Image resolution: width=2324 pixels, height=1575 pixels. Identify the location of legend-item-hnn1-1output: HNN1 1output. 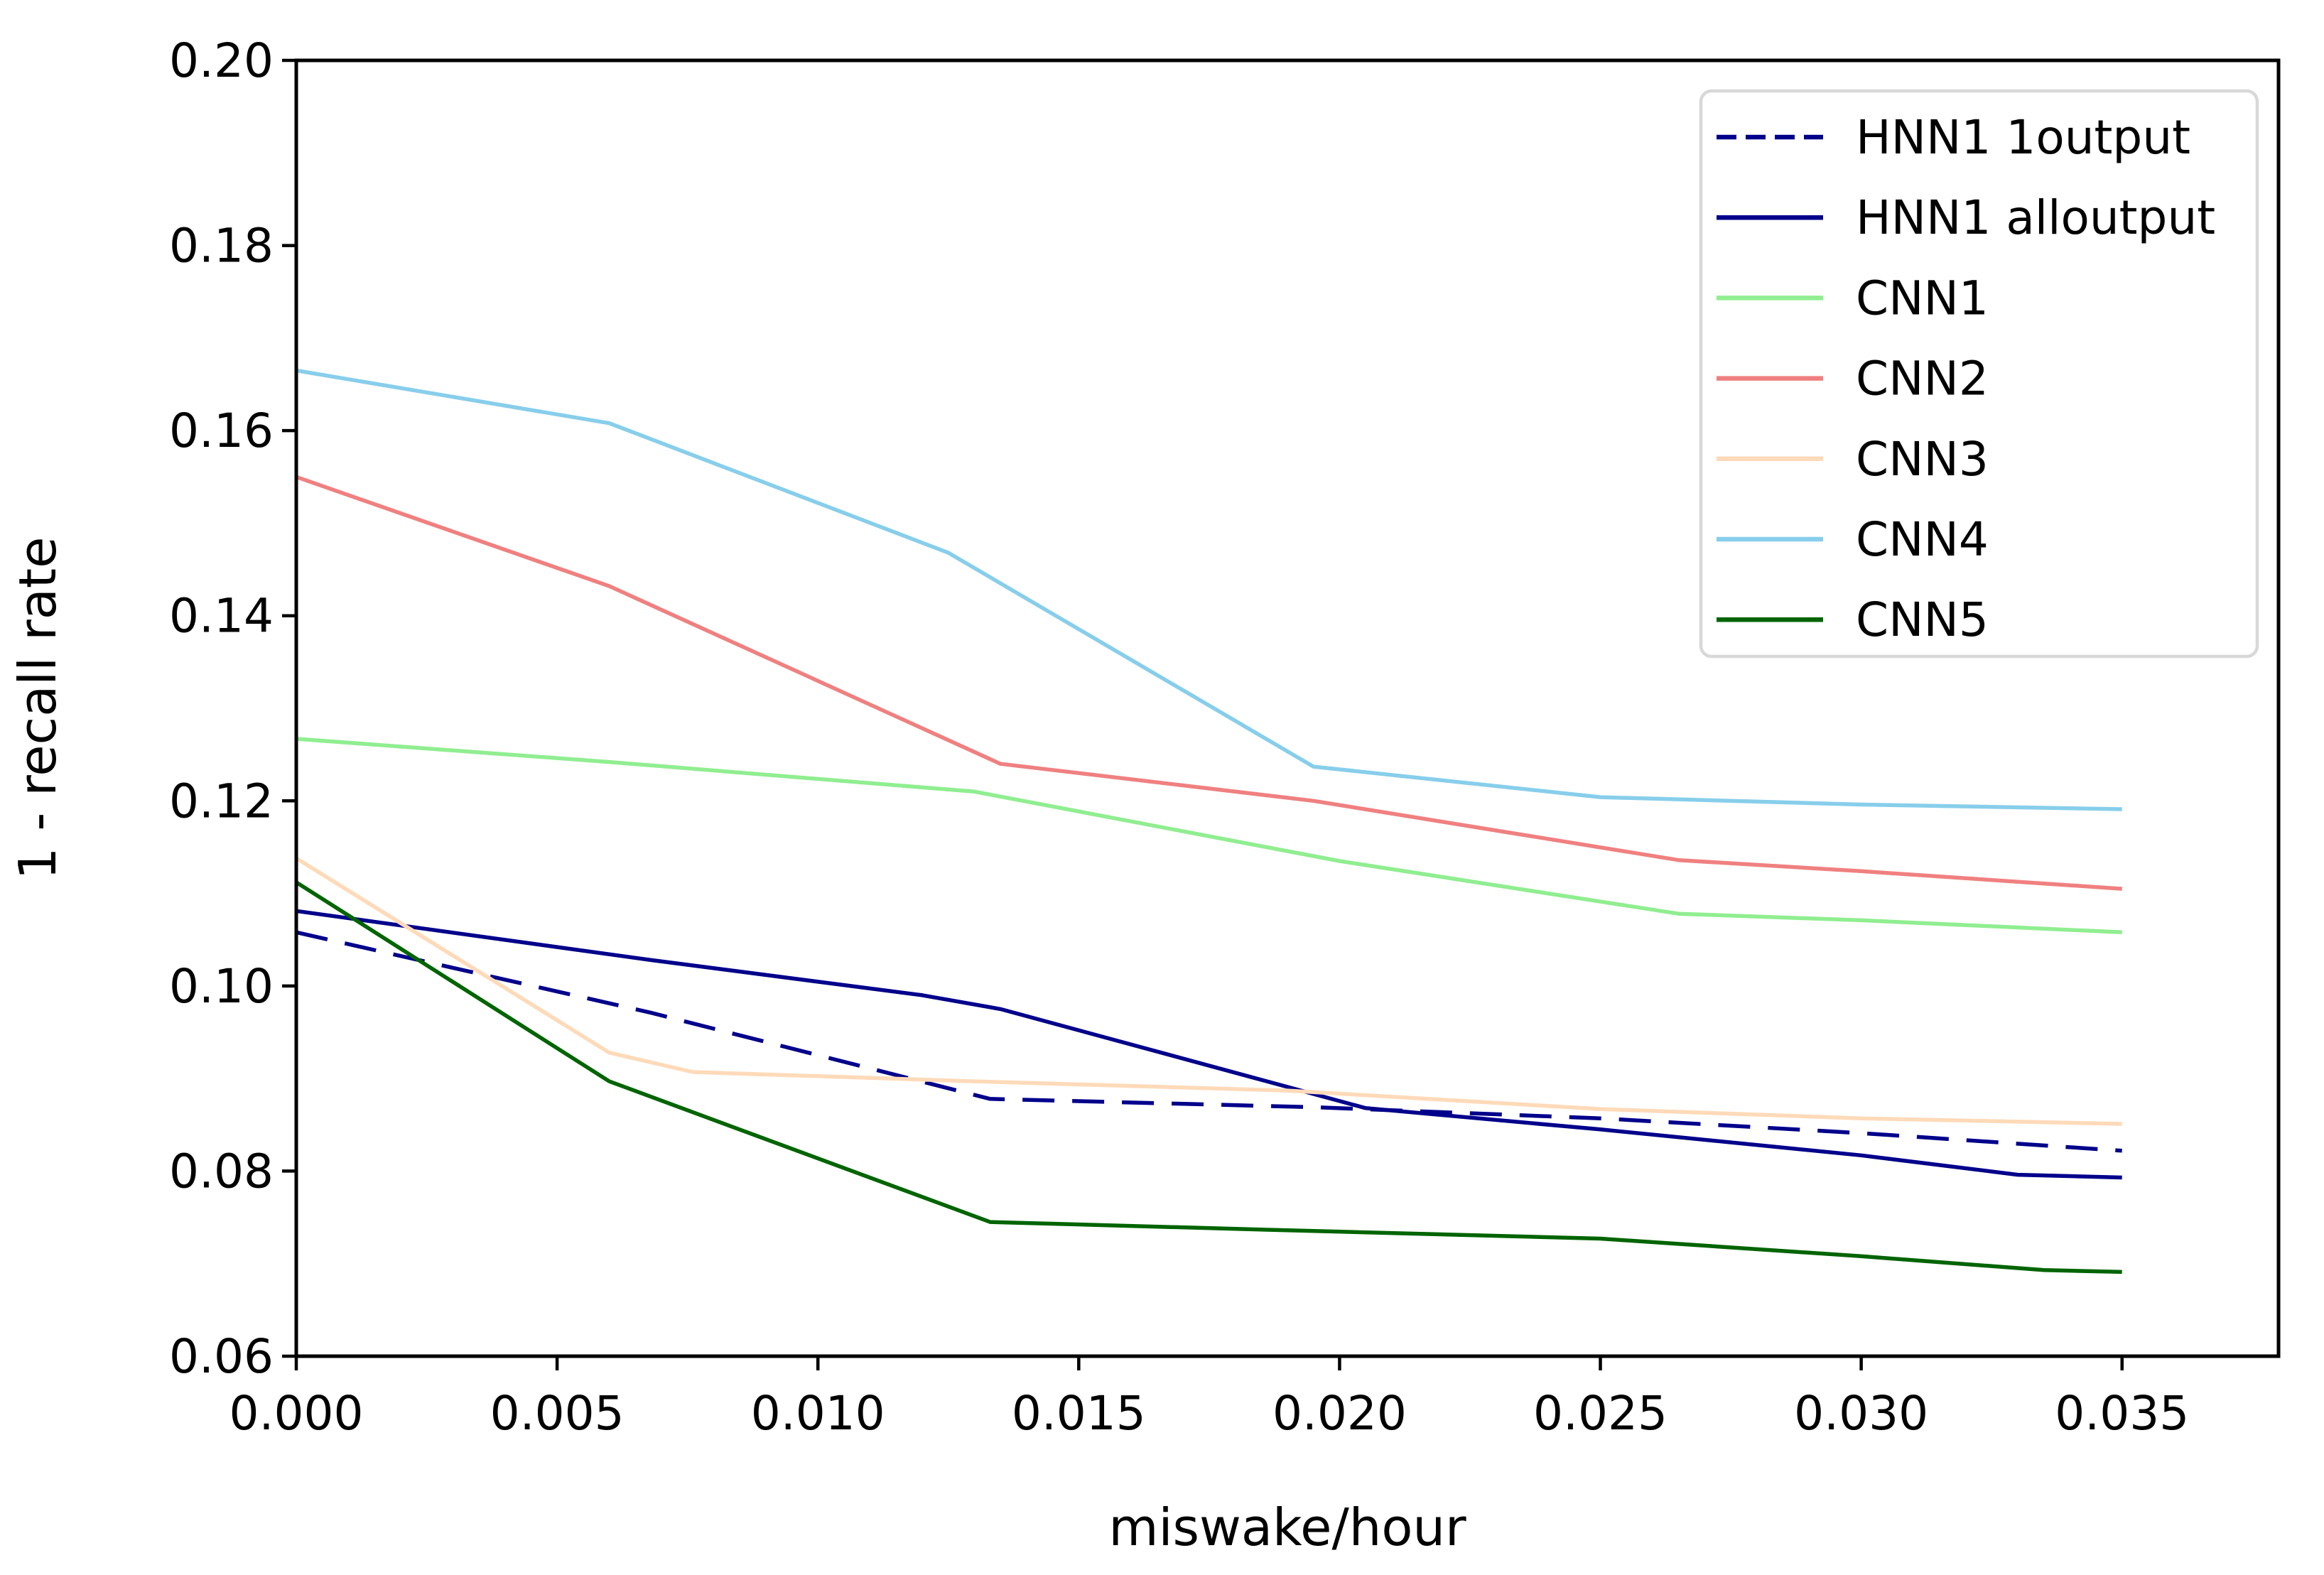
(1953, 137).